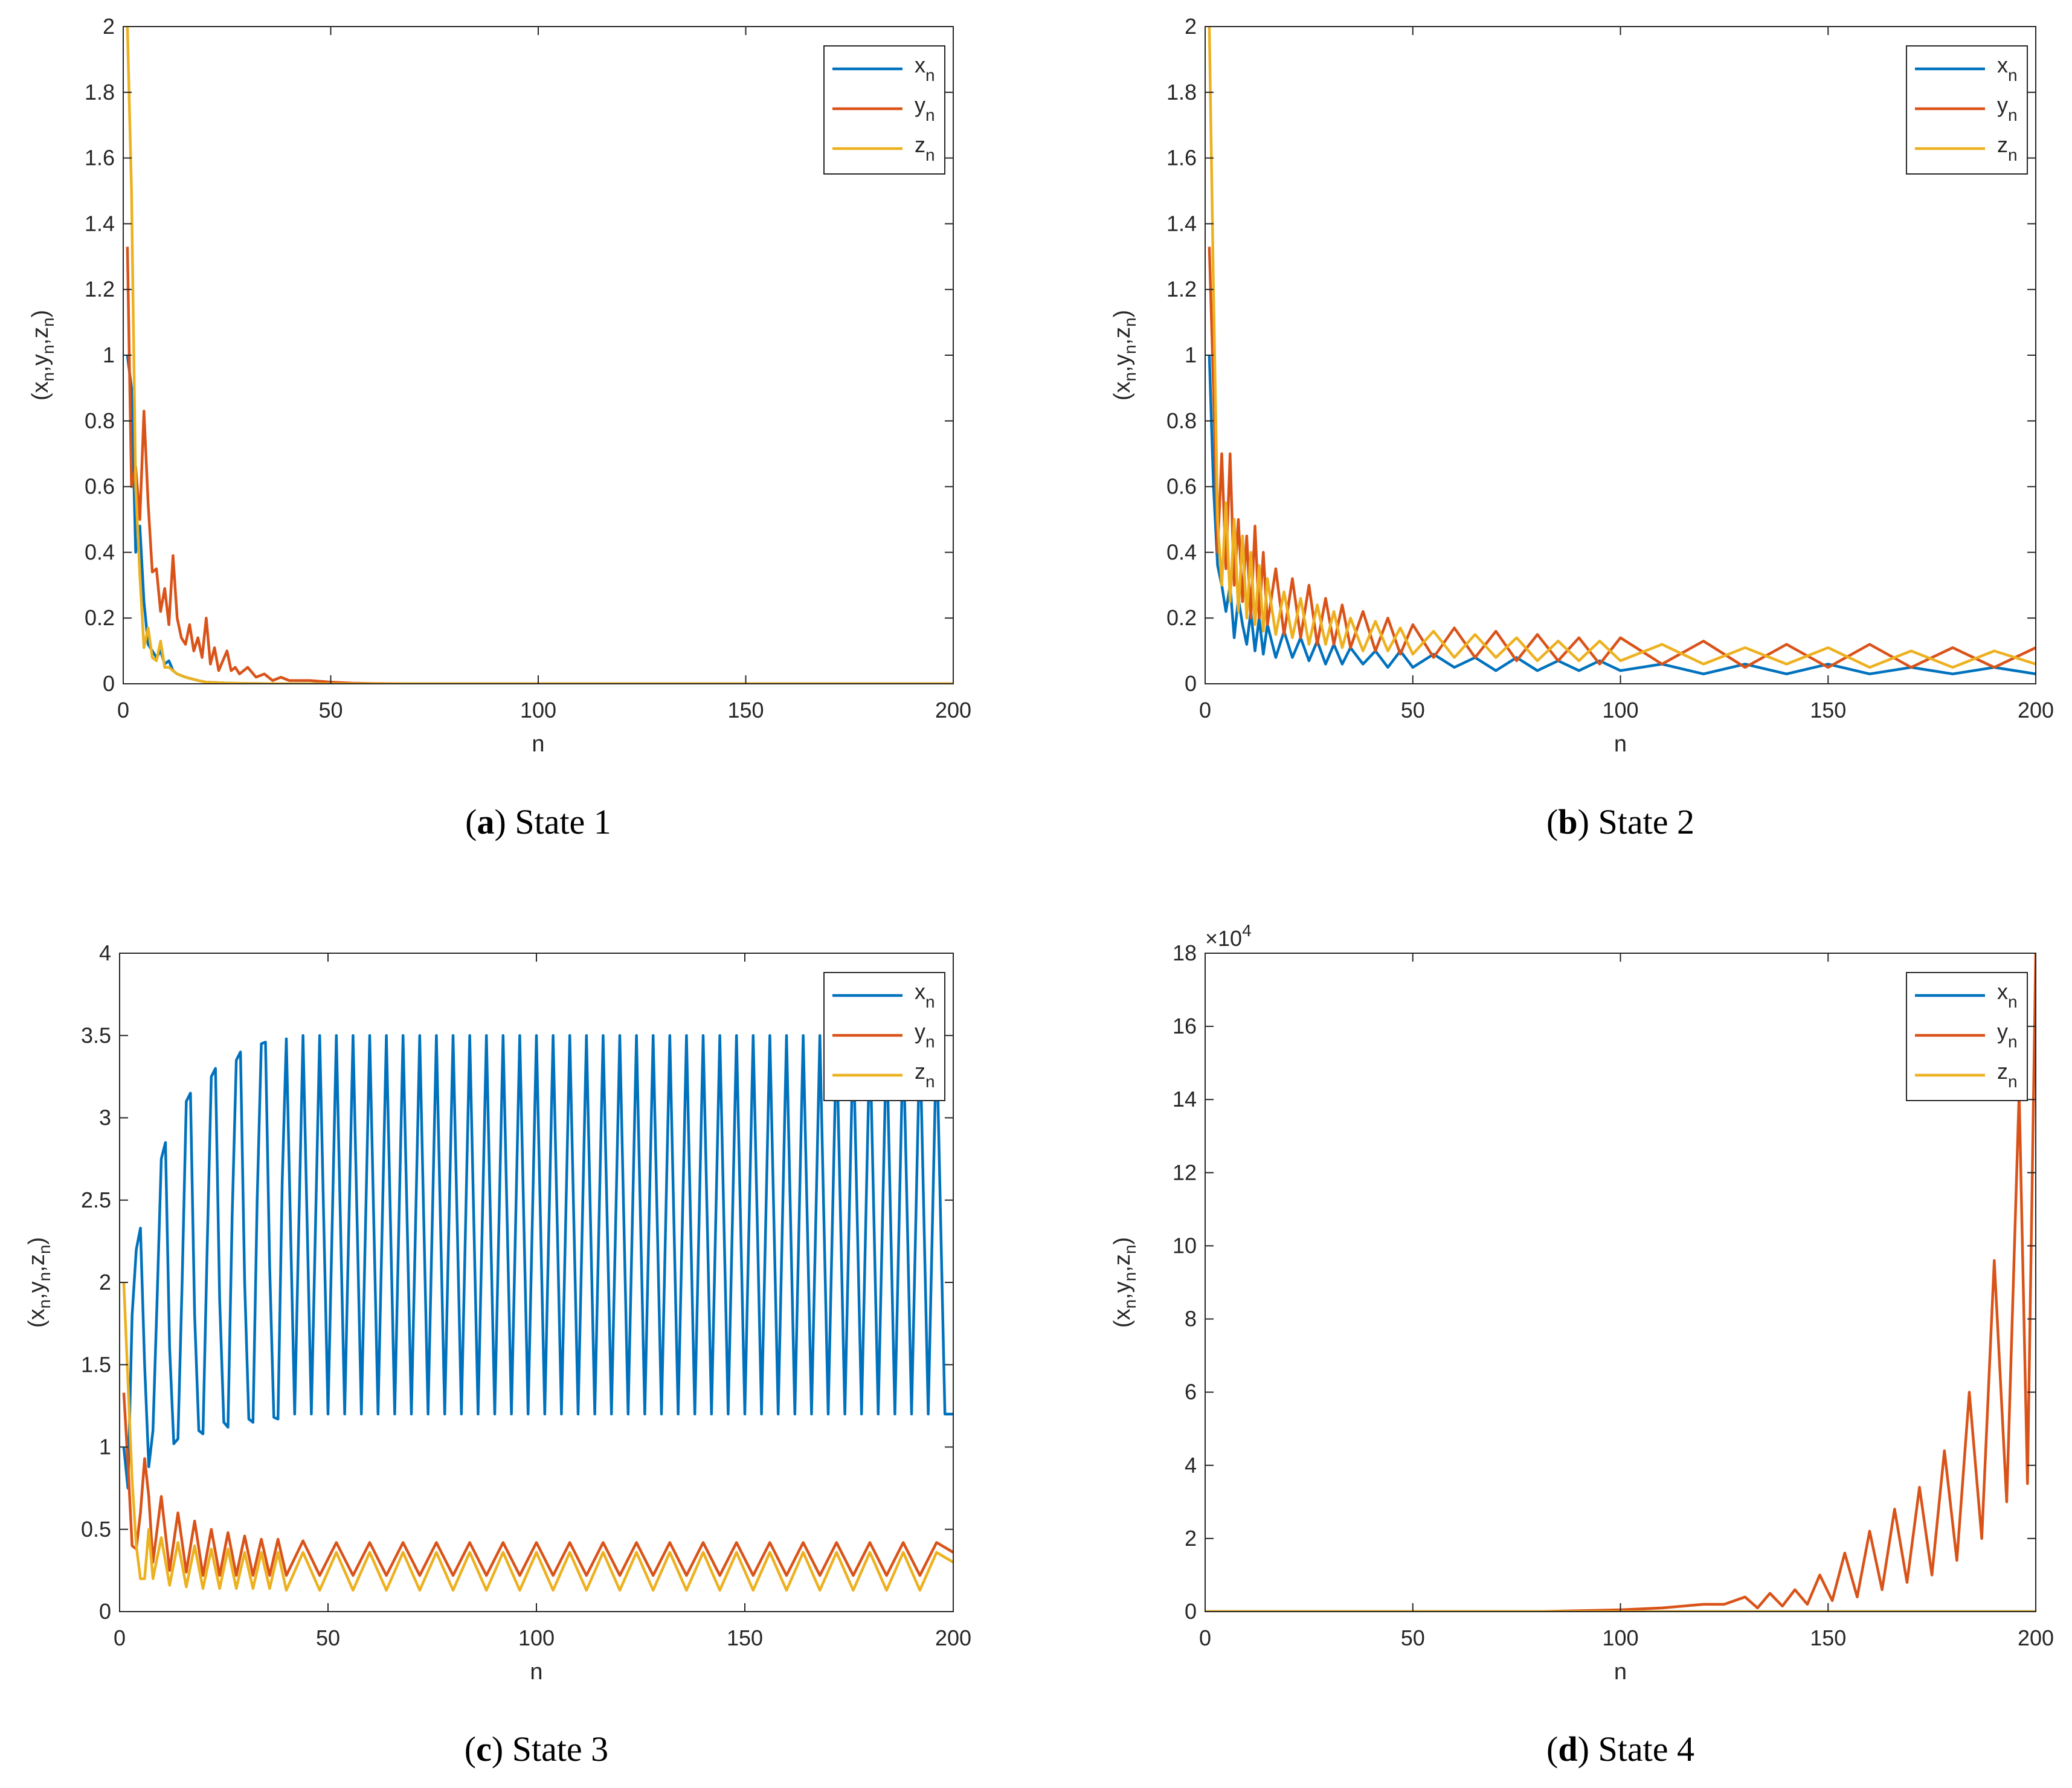 Image resolution: width=2072 pixels, height=1788 pixels. Describe the element at coordinates (1567, 1749) in the screenshot. I see `caption-letter: d` at that location.